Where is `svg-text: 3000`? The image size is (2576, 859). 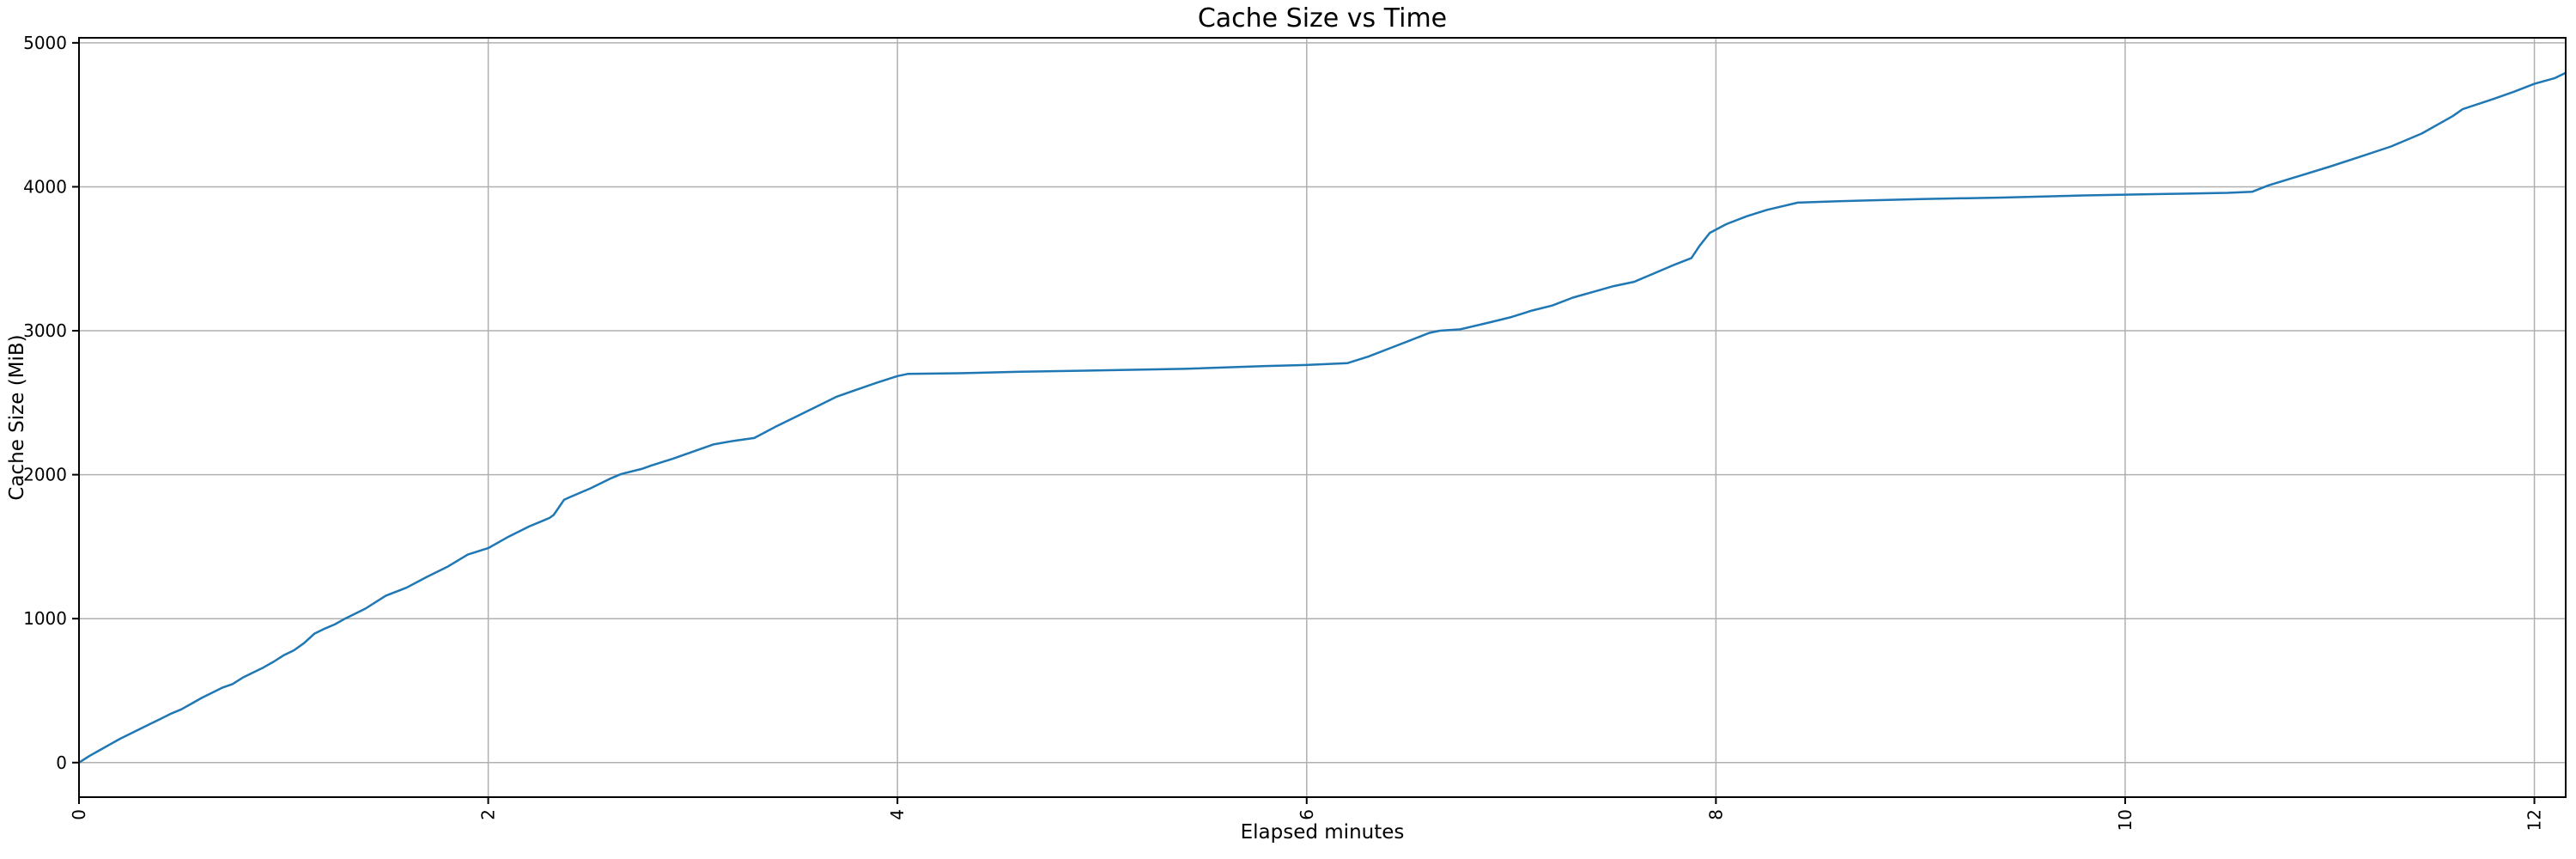
svg-text: 3000 is located at coordinates (45, 331).